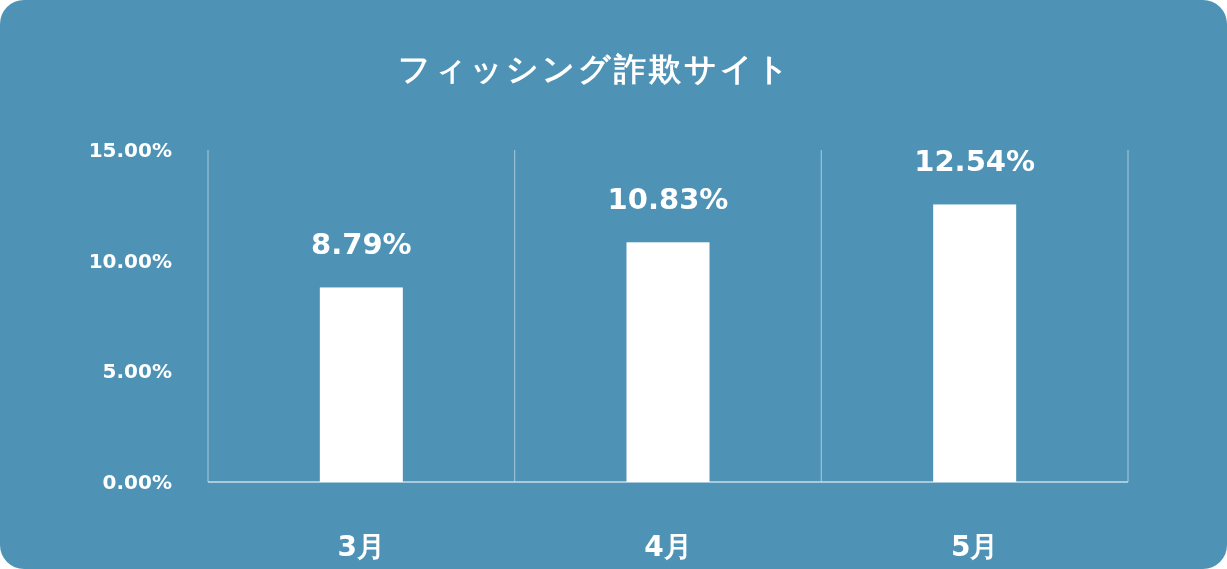 This screenshot has width=1227, height=569. Describe the element at coordinates (668, 199) in the screenshot. I see `data-label: 10.83%` at that location.